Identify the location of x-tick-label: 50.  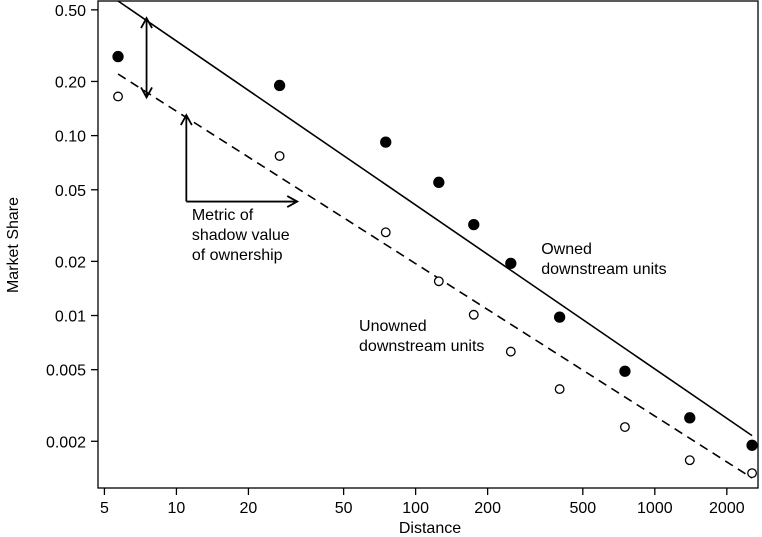
(344, 508).